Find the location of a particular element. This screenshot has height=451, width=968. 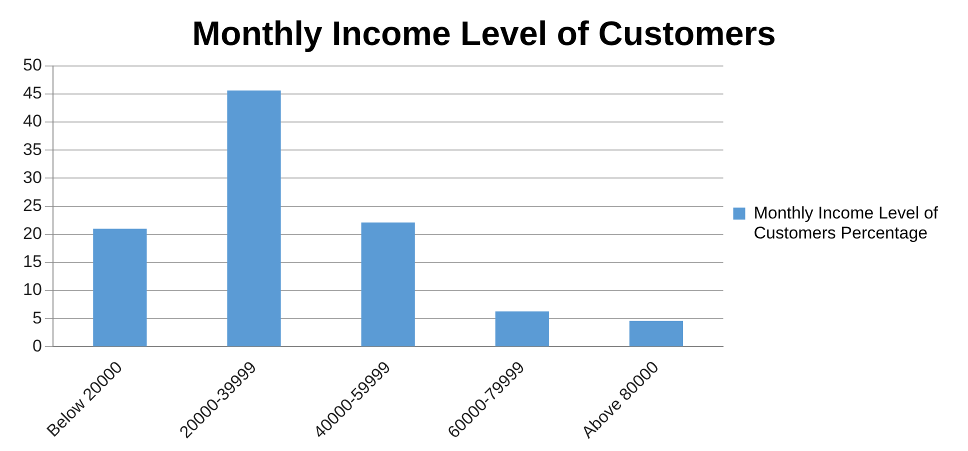

y-tick-label: 5 is located at coordinates (37, 318).